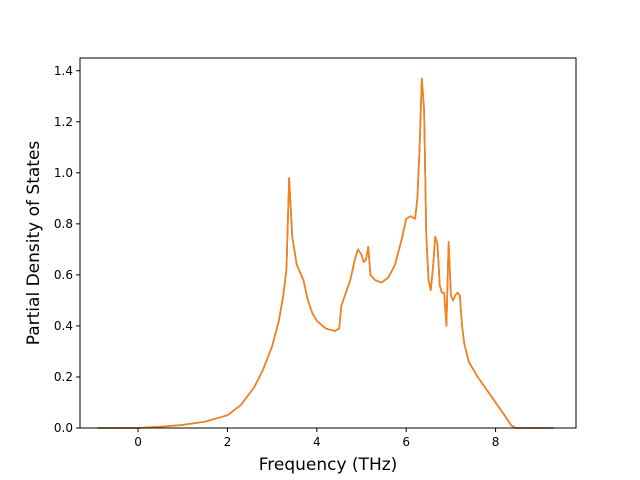  What do you see at coordinates (63, 326) in the screenshot?
I see `y-tick-label: 0.4` at bounding box center [63, 326].